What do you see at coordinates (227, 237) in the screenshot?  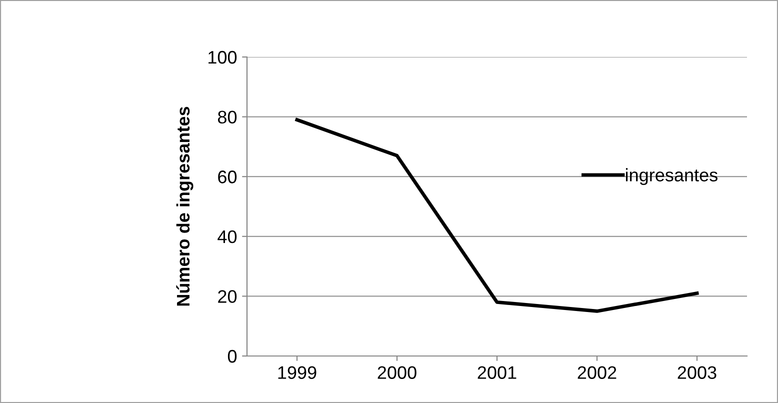 I see `y-tick-label: 40` at bounding box center [227, 237].